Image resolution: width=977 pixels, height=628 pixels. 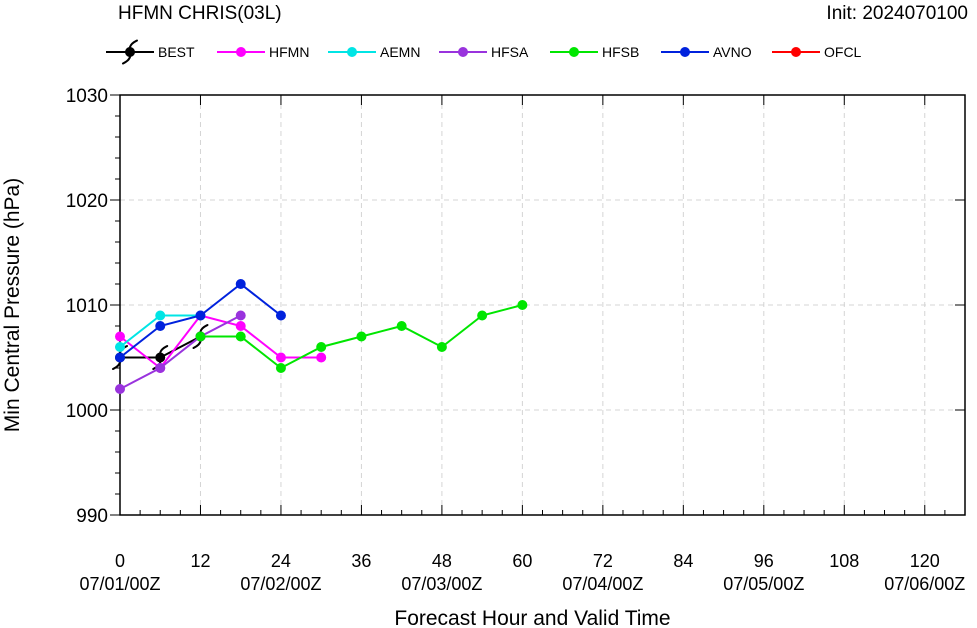 I want to click on legend-item-hfmn: HFMN, so click(x=263, y=52).